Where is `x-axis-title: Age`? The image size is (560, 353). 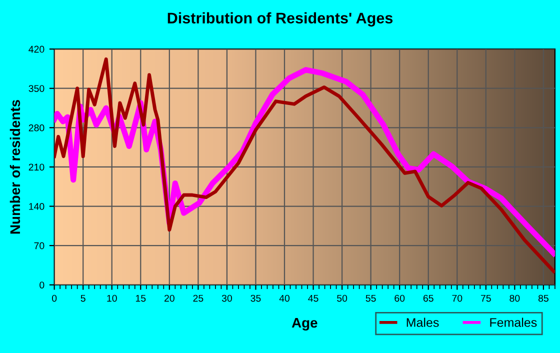 x-axis-title: Age is located at coordinates (305, 324).